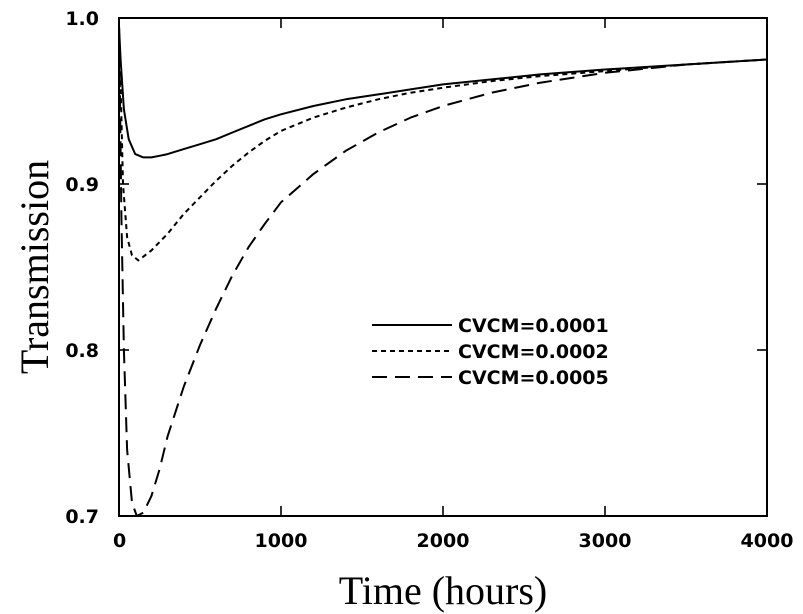 This screenshot has width=803, height=614. I want to click on x-tick-label: 0, so click(119, 541).